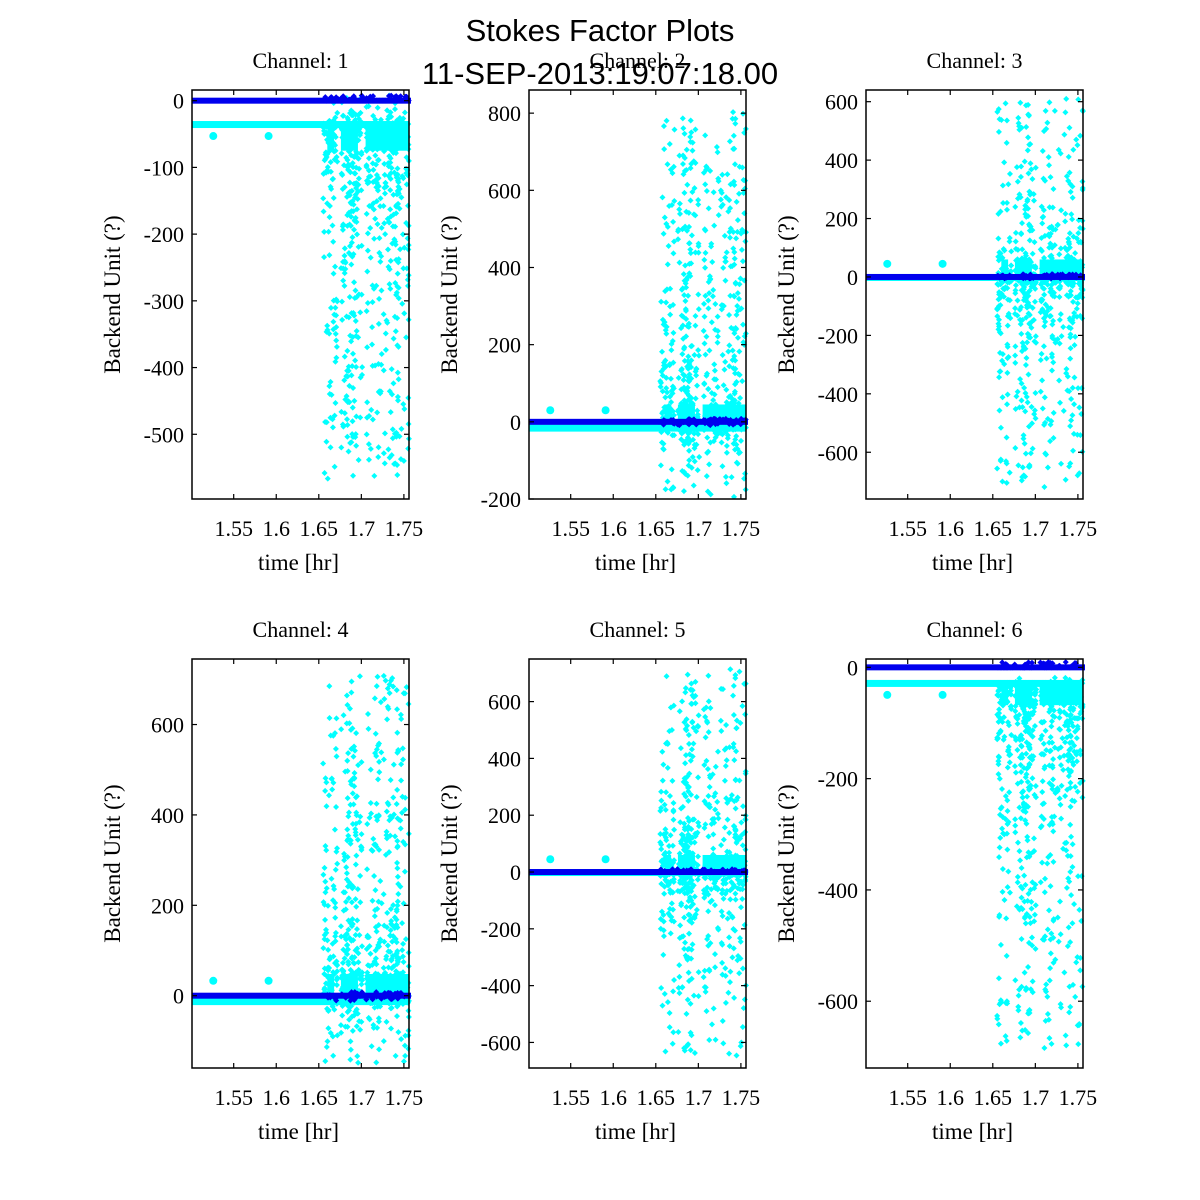  What do you see at coordinates (233, 1097) in the screenshot?
I see `x-tick-label: 1.55` at bounding box center [233, 1097].